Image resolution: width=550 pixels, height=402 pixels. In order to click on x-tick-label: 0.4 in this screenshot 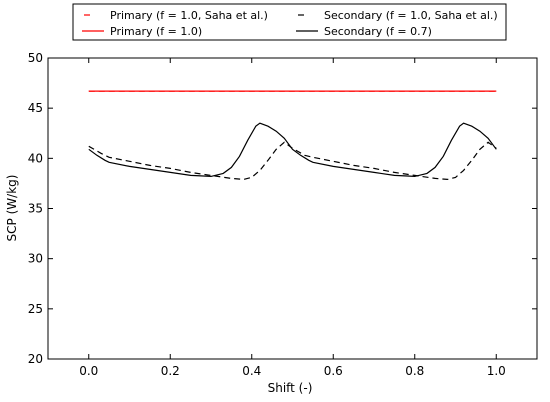, I will do `click(251, 371)`.